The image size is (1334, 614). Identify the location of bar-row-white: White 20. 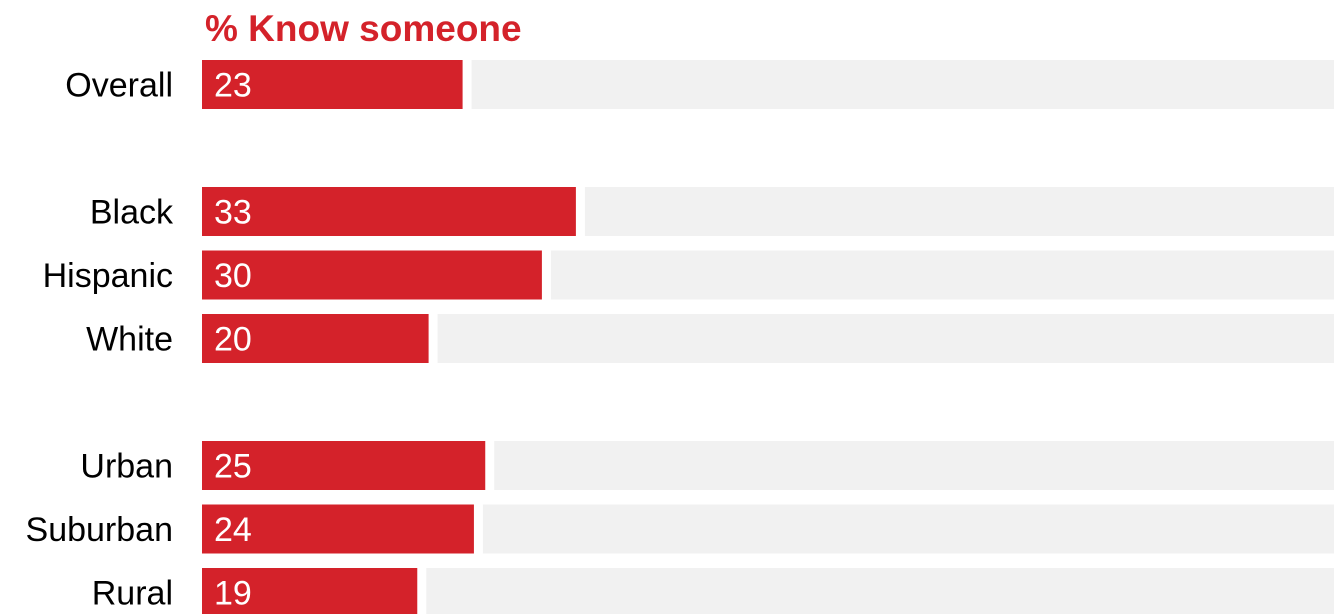
(710, 338).